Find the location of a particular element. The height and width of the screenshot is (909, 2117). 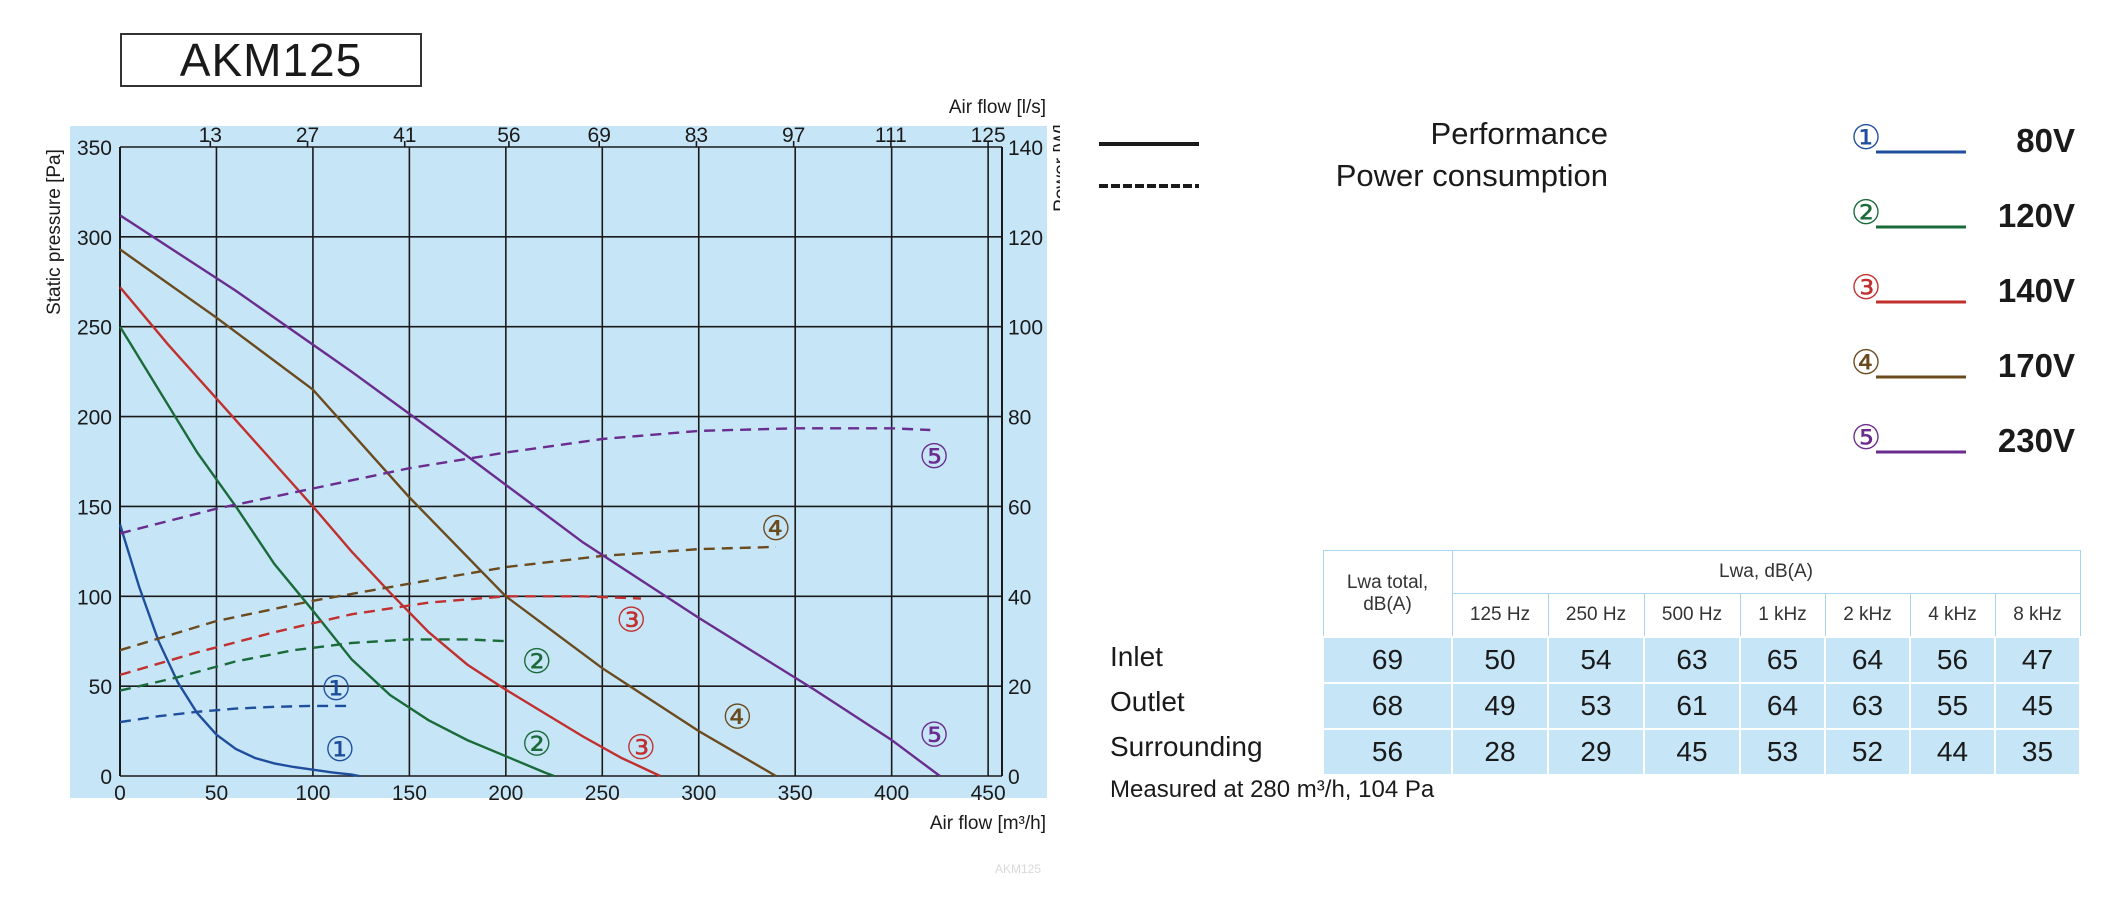

x-tick-label: 150 is located at coordinates (409, 793).